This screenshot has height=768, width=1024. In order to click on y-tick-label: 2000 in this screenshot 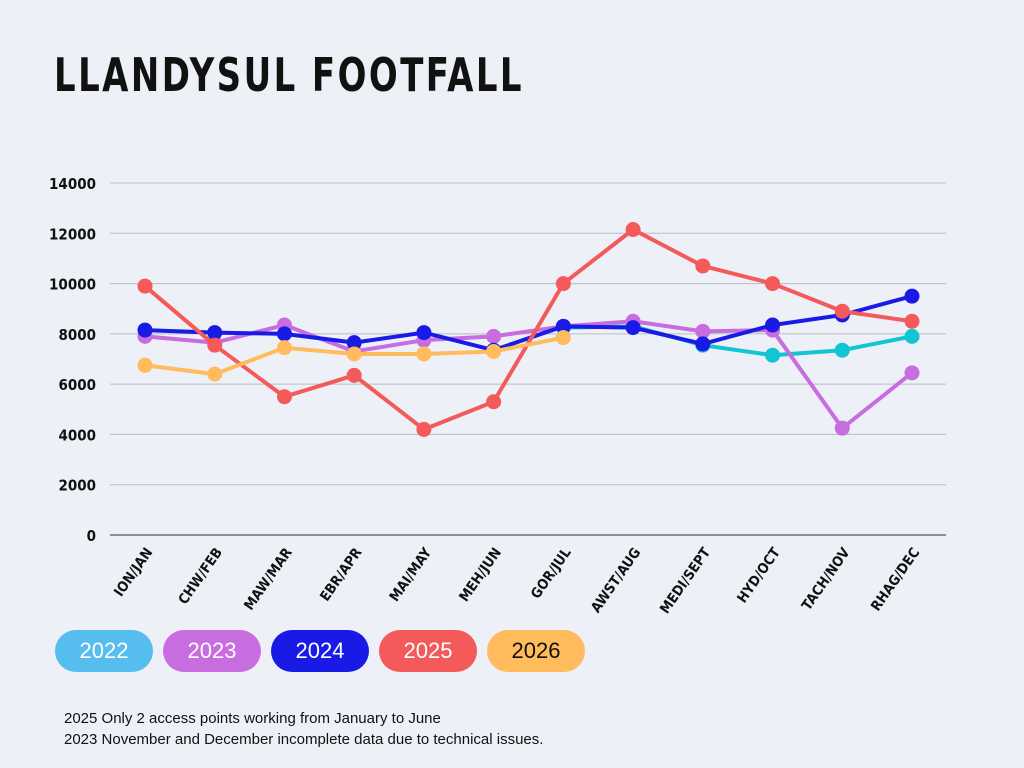, I will do `click(77, 486)`.